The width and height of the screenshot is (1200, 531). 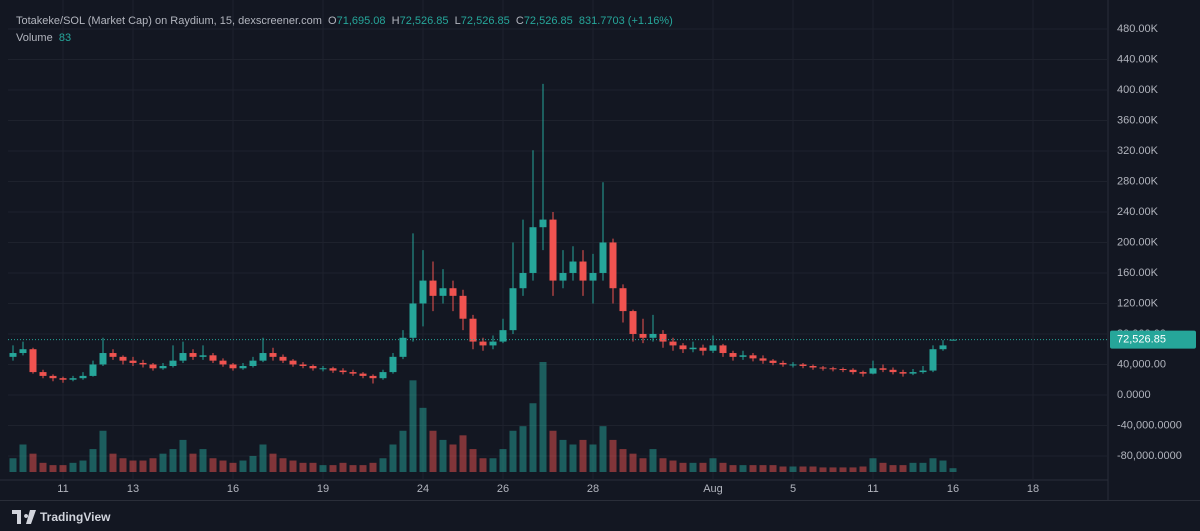 I want to click on y-tick-label: 160.00K, so click(x=1138, y=273).